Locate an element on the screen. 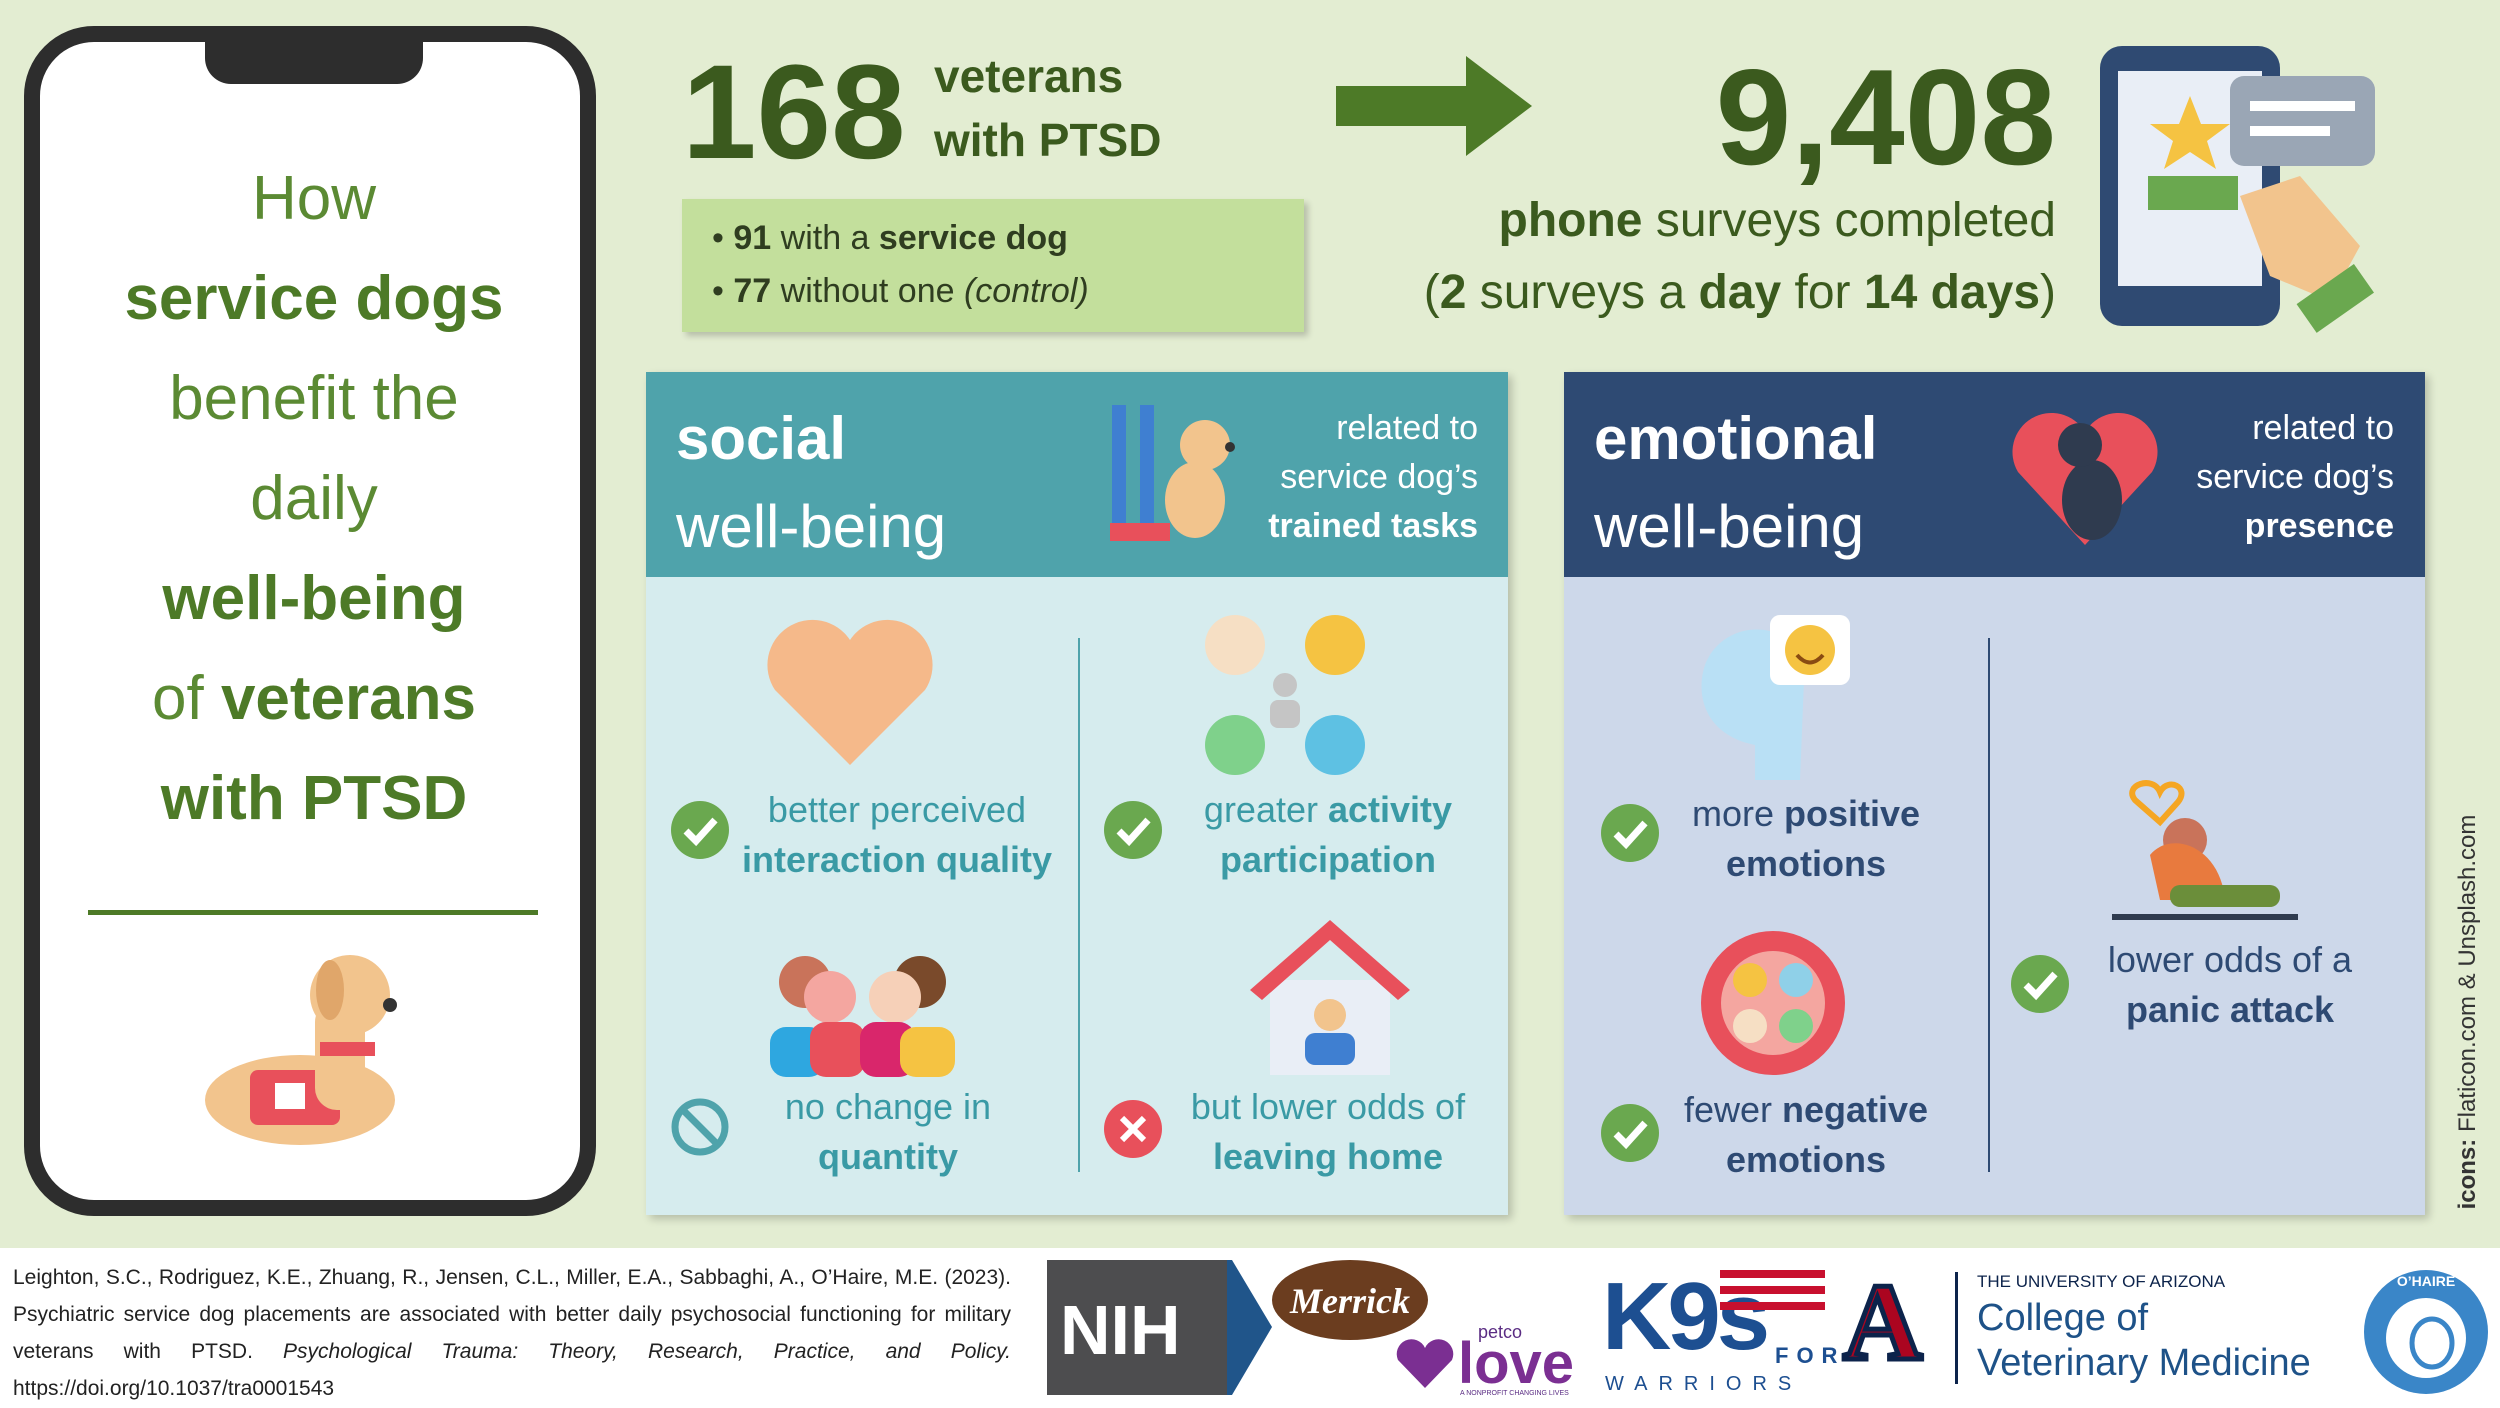  college-line: Veterinary Medicine is located at coordinates (2144, 1363).